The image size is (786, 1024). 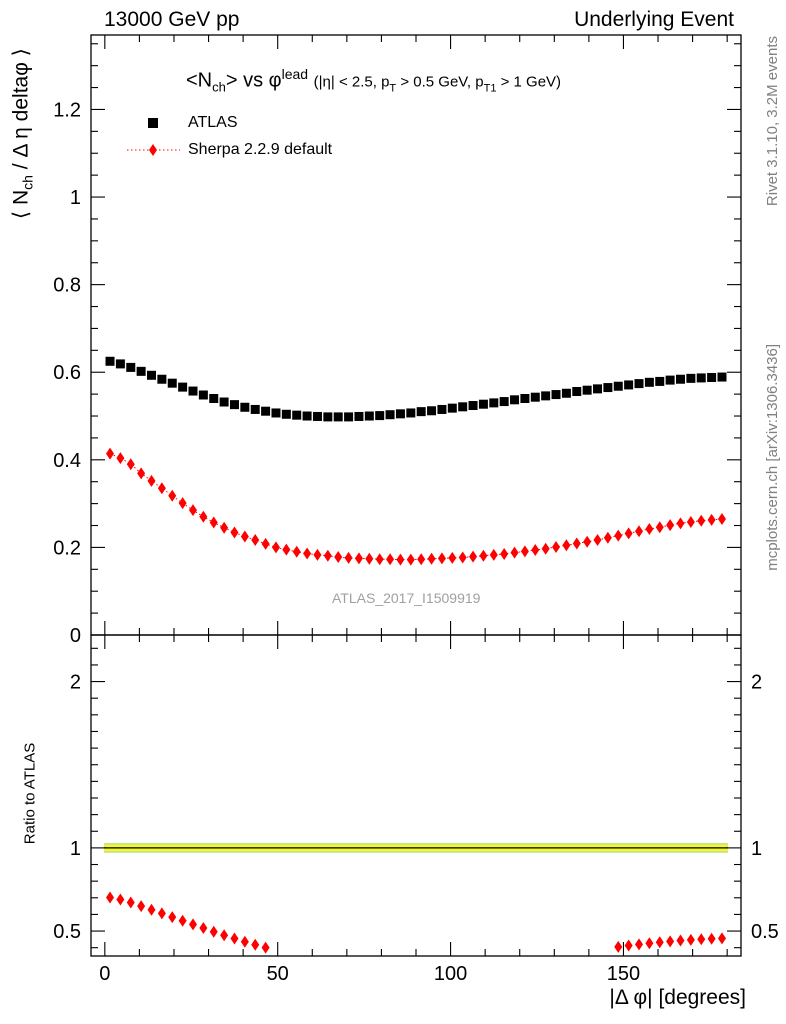 What do you see at coordinates (772, 457) in the screenshot?
I see `mcplots-label: mcplots.cern.ch [arXiv:1306.3436]` at bounding box center [772, 457].